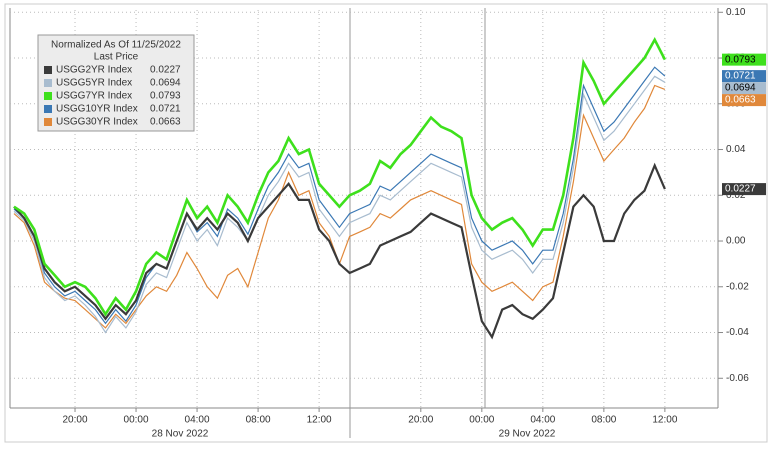 The width and height of the screenshot is (774, 455). Describe the element at coordinates (737, 332) in the screenshot. I see `y-tick-label: -0.04` at that location.